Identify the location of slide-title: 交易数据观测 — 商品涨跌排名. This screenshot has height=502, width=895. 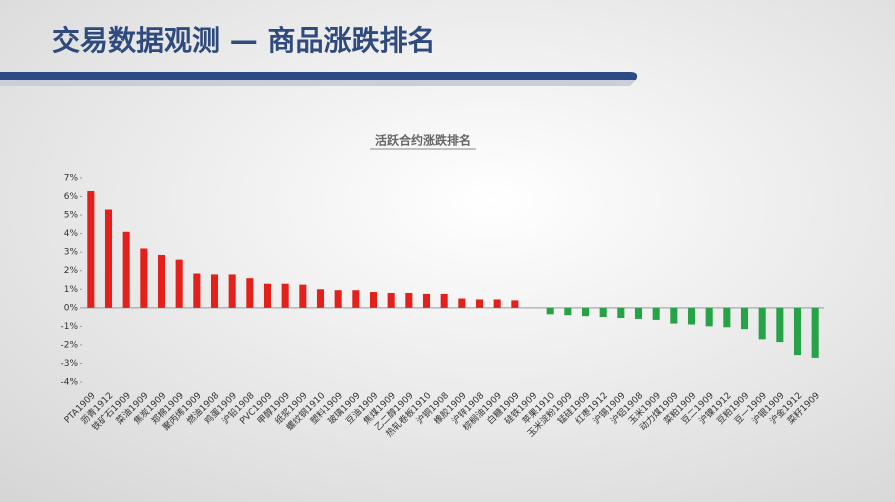
(244, 40).